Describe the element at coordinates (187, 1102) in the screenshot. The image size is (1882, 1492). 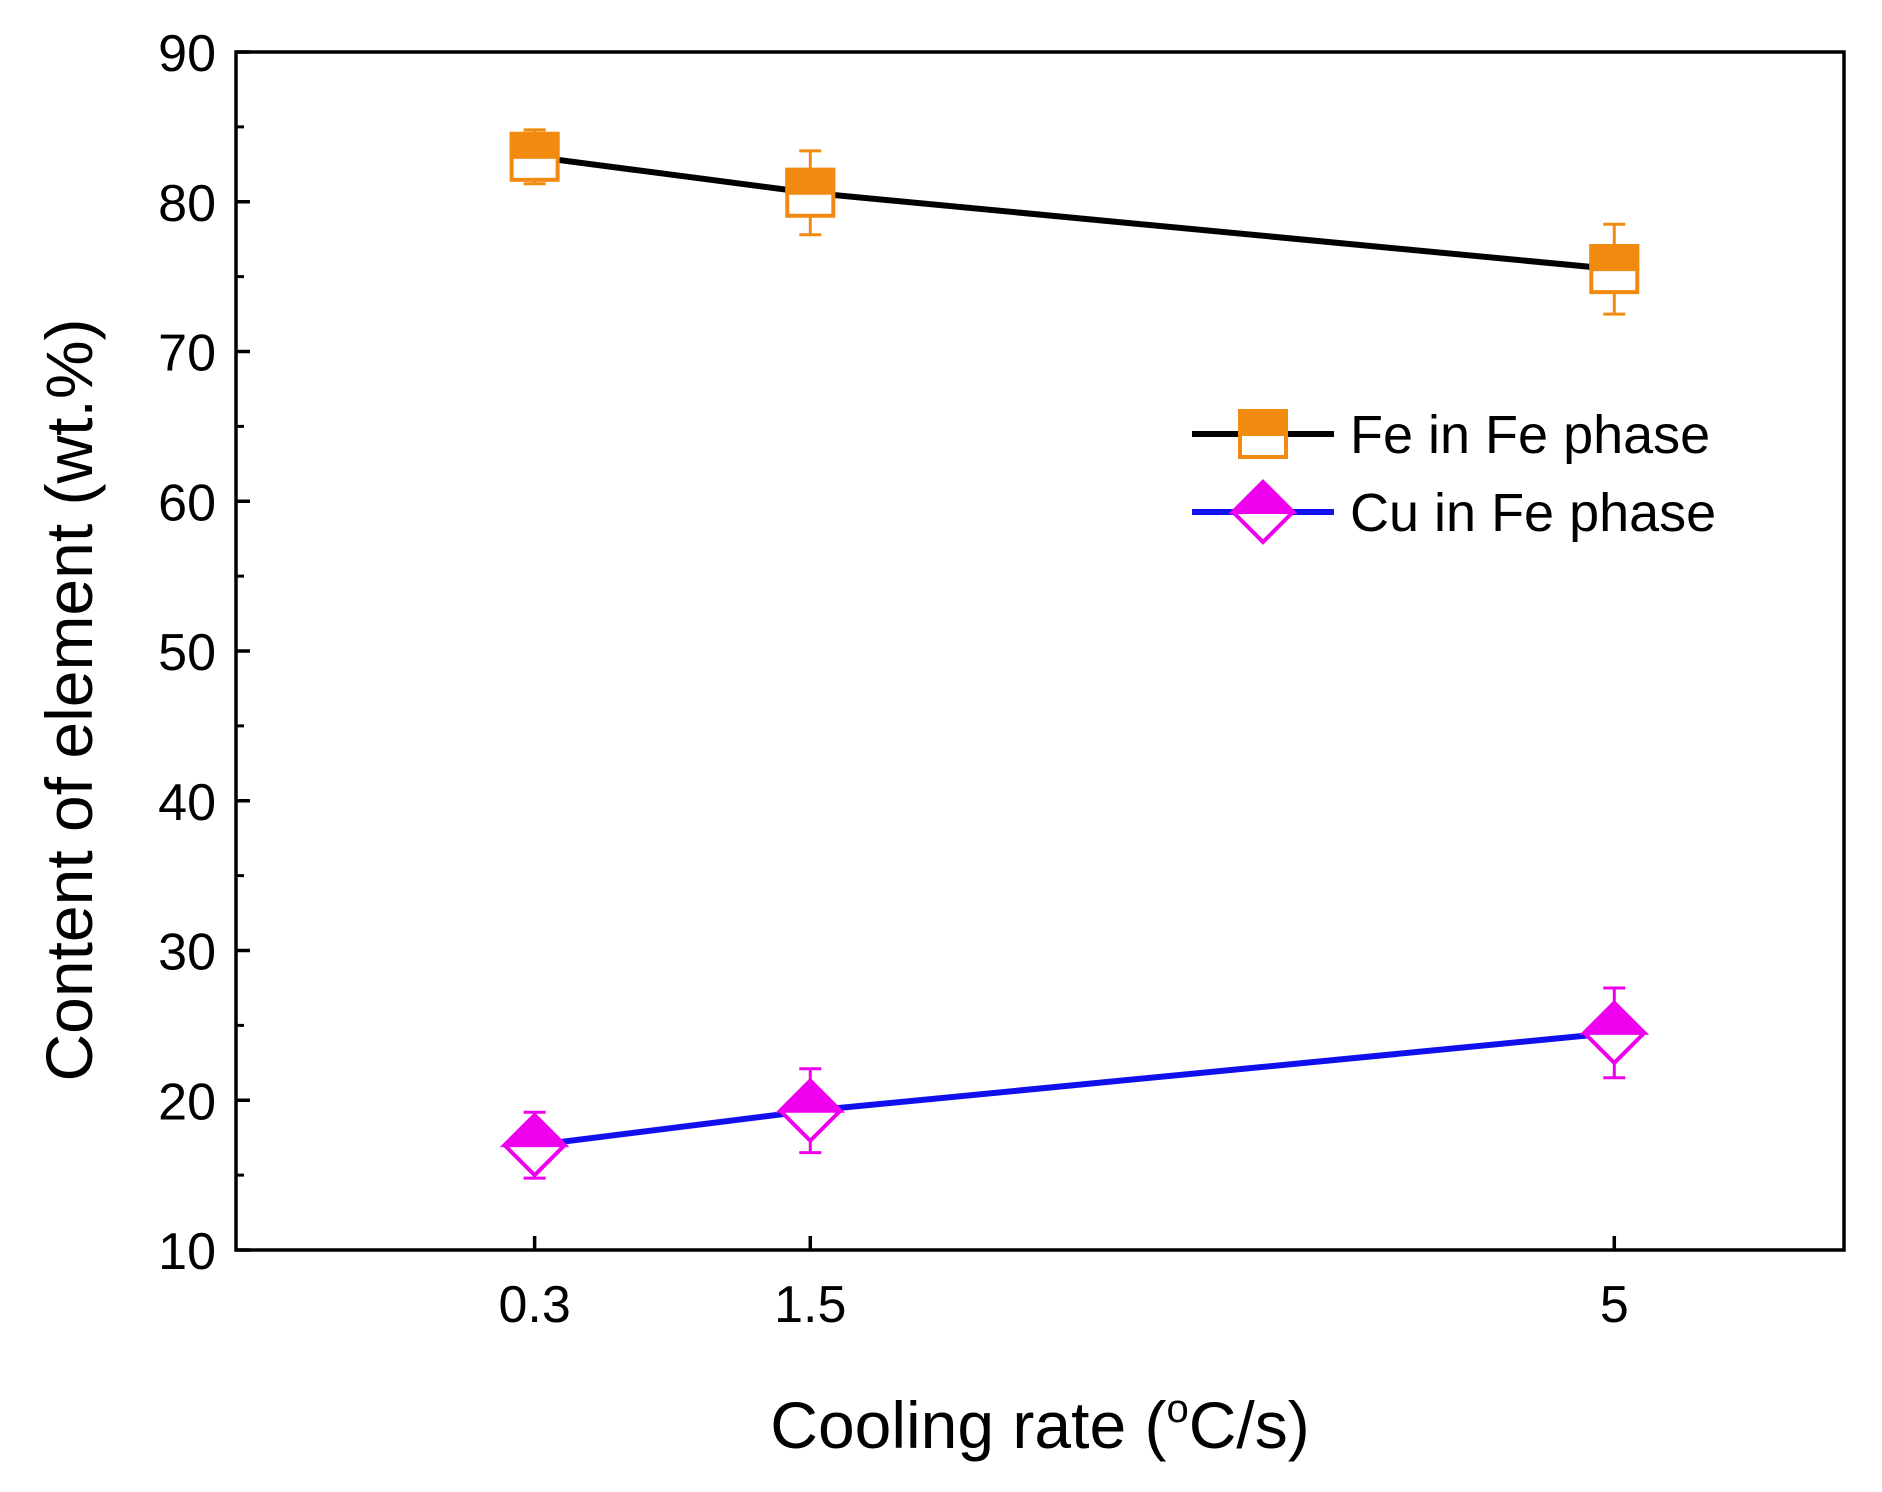
I see `y-tick-label: 20` at that location.